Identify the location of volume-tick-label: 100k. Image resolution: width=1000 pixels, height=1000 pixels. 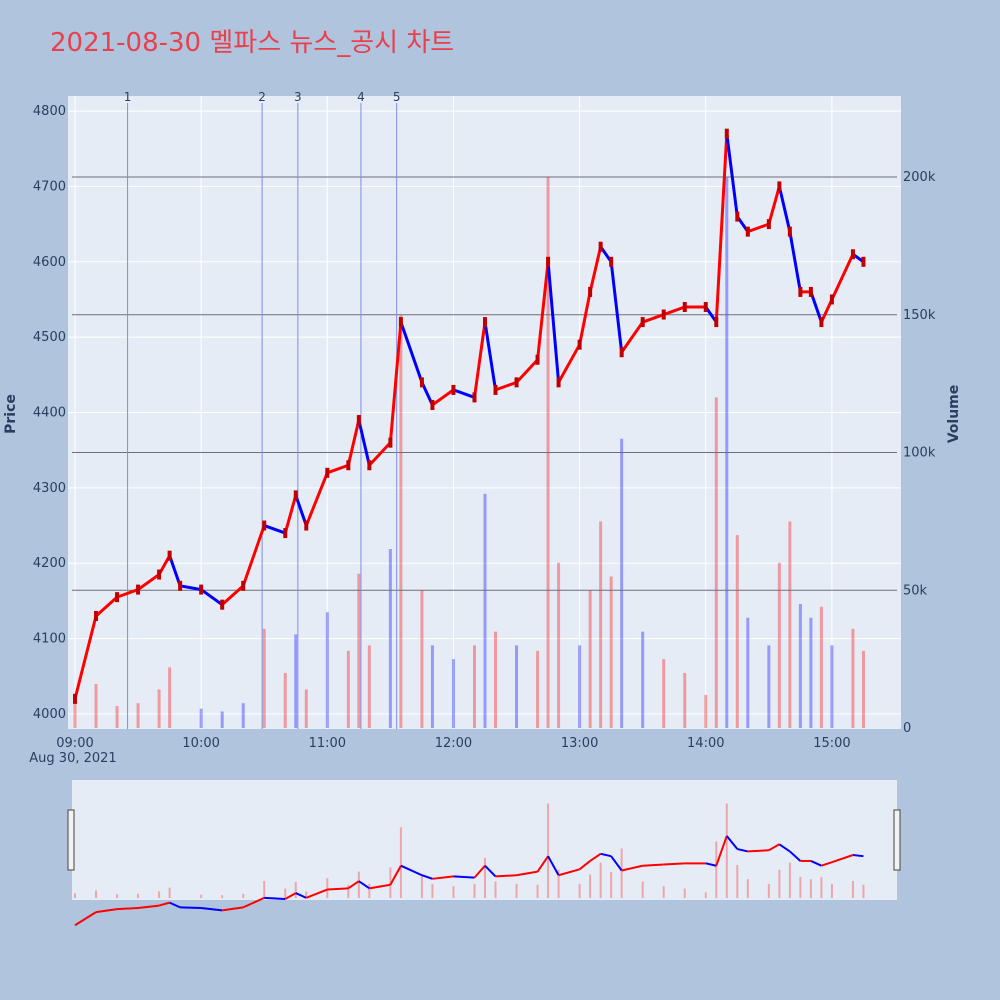
(919, 453).